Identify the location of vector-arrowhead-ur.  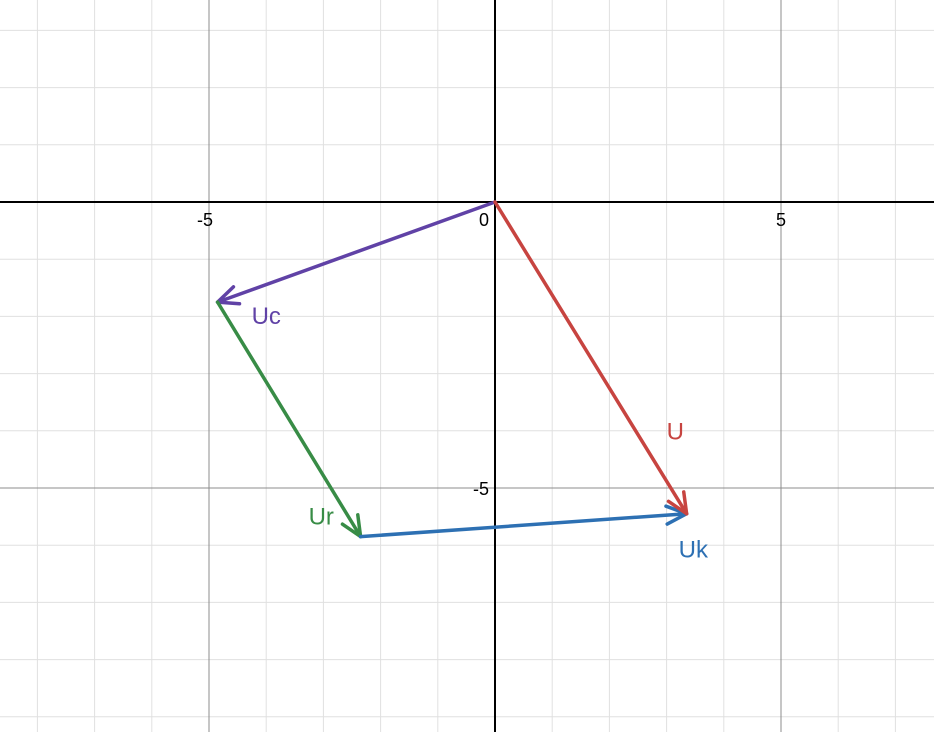
(351, 526).